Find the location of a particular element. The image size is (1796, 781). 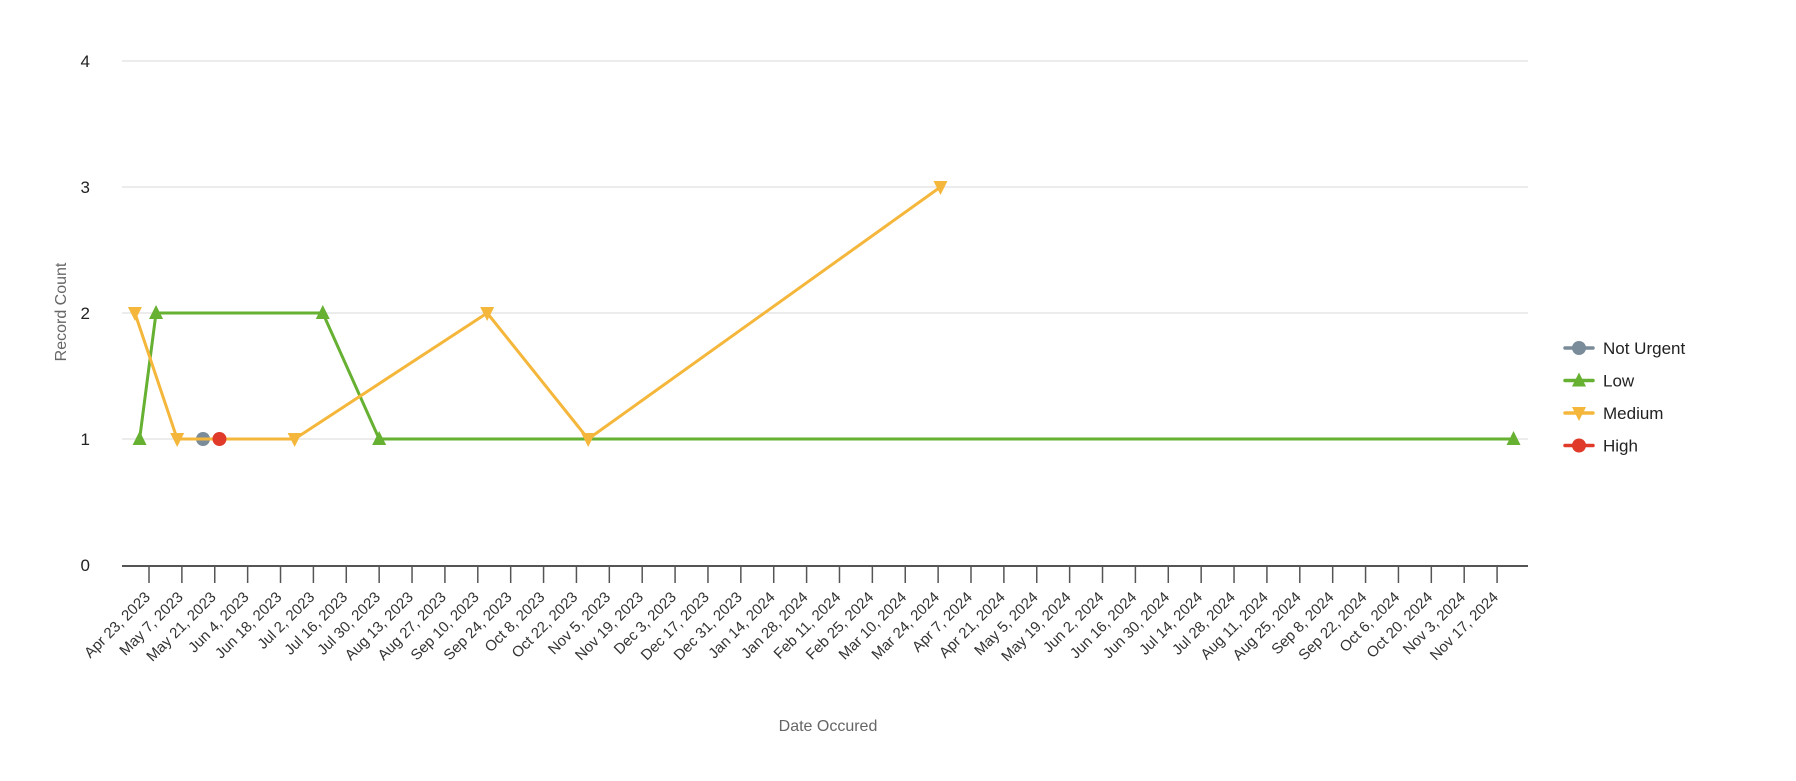

series-line-low is located at coordinates (826, 376).